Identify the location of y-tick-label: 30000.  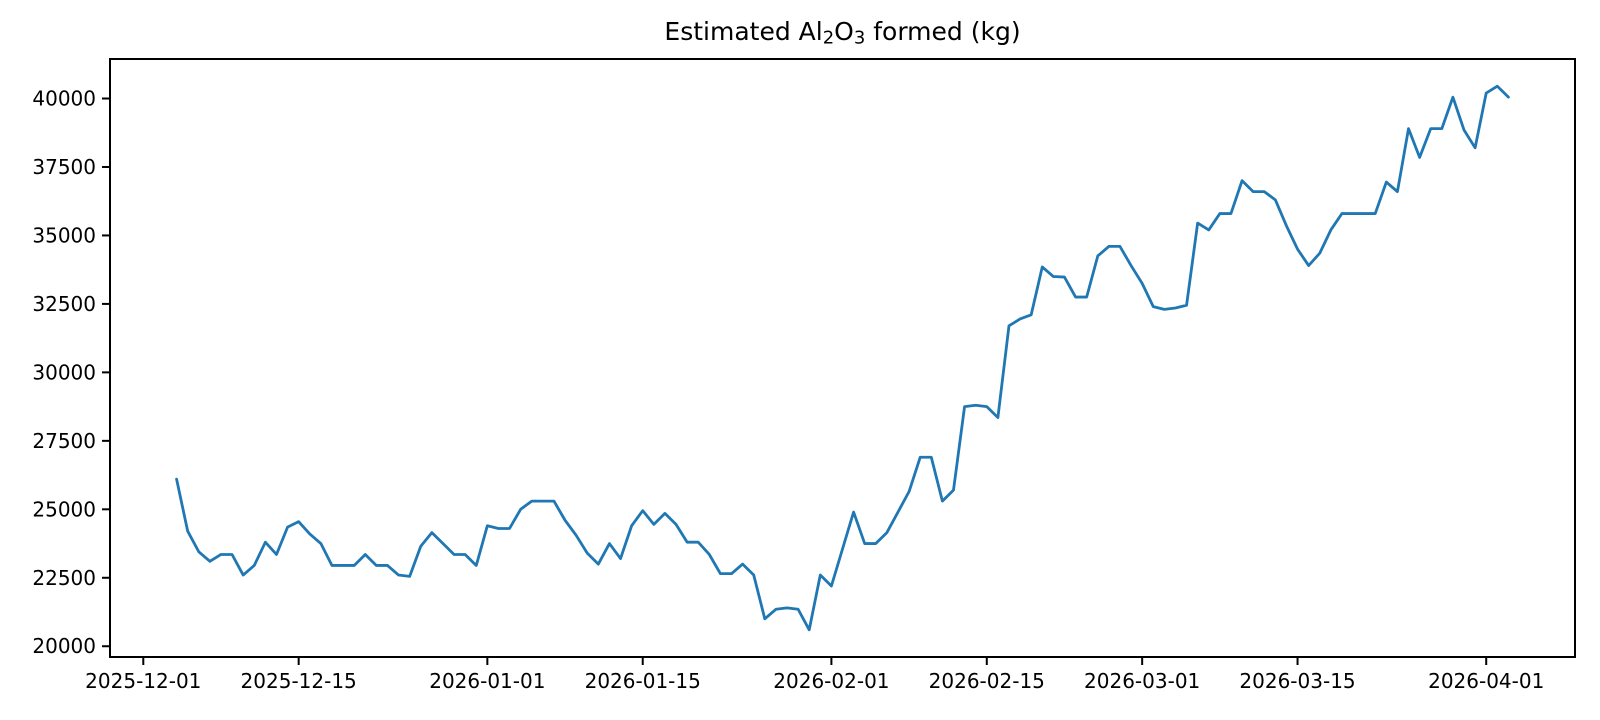
(64, 372).